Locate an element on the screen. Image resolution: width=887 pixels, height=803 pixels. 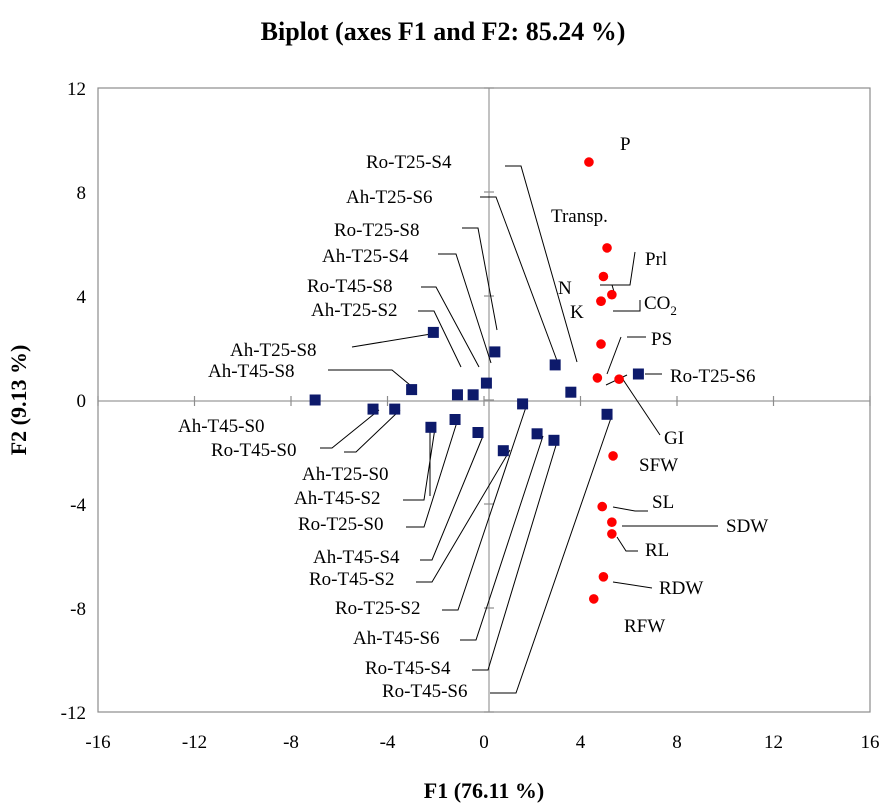
label-ah-t25-s4: Ah-T25-S4 is located at coordinates (365, 256).